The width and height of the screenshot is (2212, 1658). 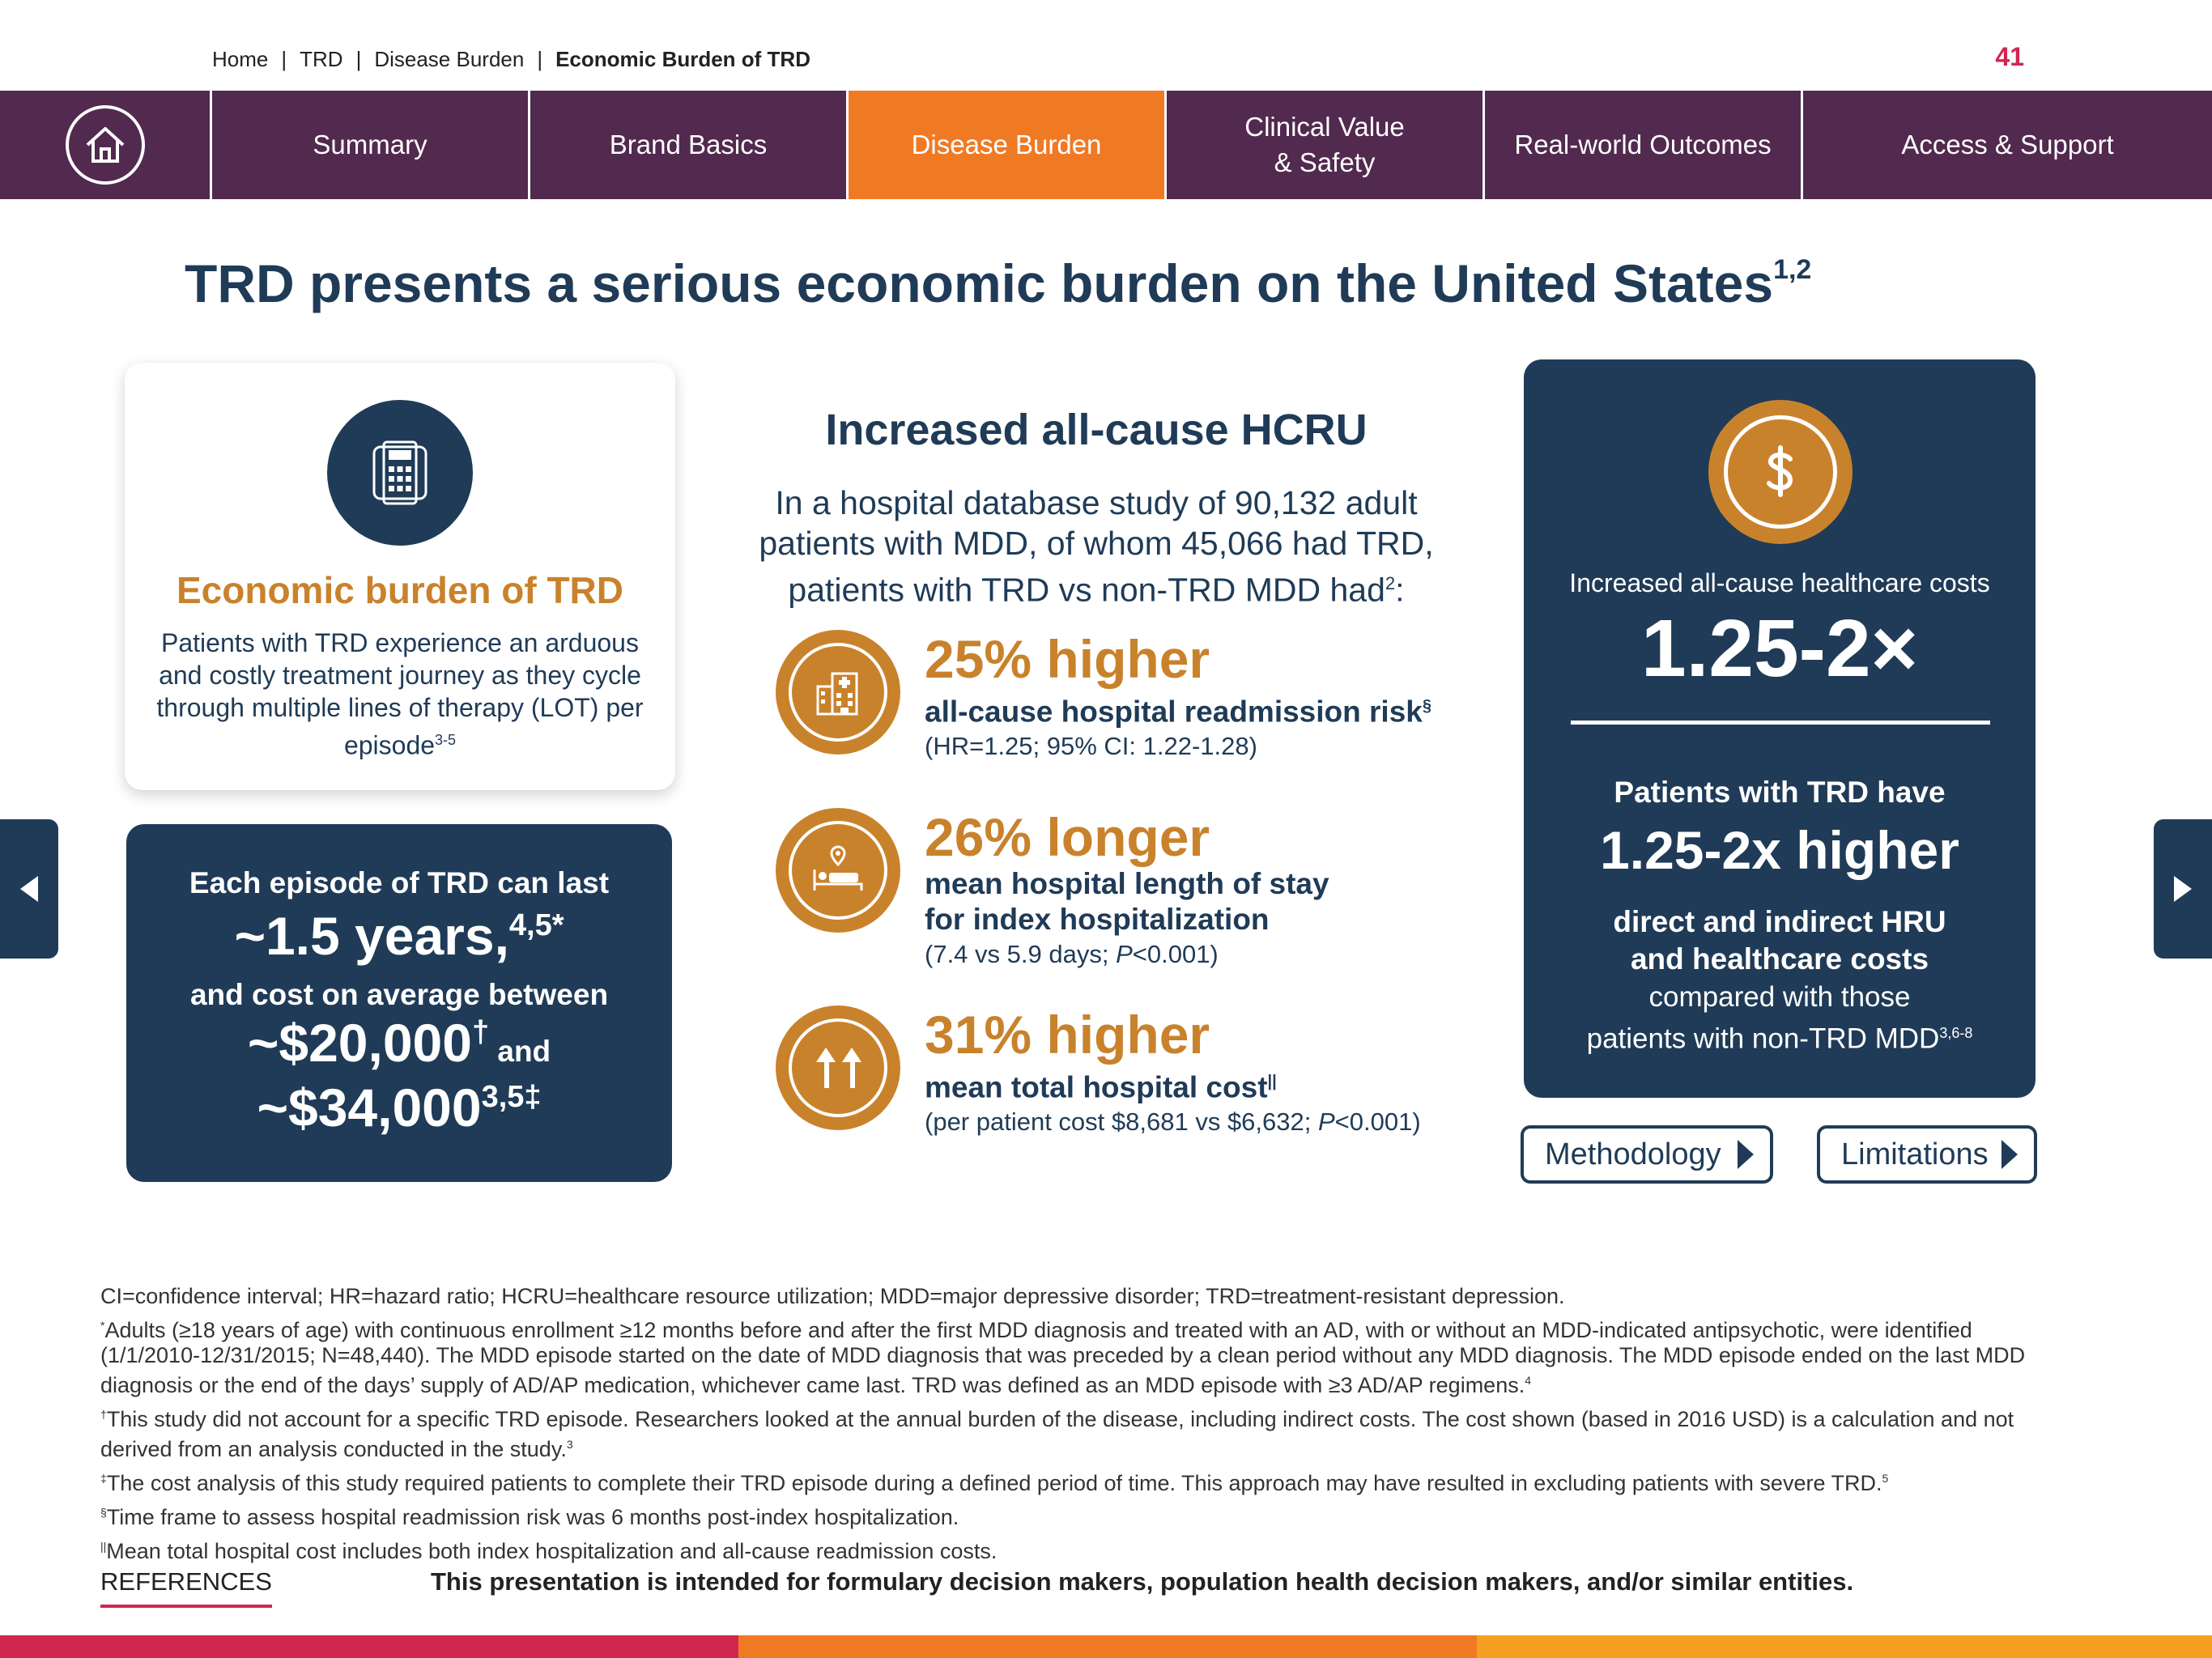 What do you see at coordinates (838, 1067) in the screenshot?
I see `up-arrows-icon` at bounding box center [838, 1067].